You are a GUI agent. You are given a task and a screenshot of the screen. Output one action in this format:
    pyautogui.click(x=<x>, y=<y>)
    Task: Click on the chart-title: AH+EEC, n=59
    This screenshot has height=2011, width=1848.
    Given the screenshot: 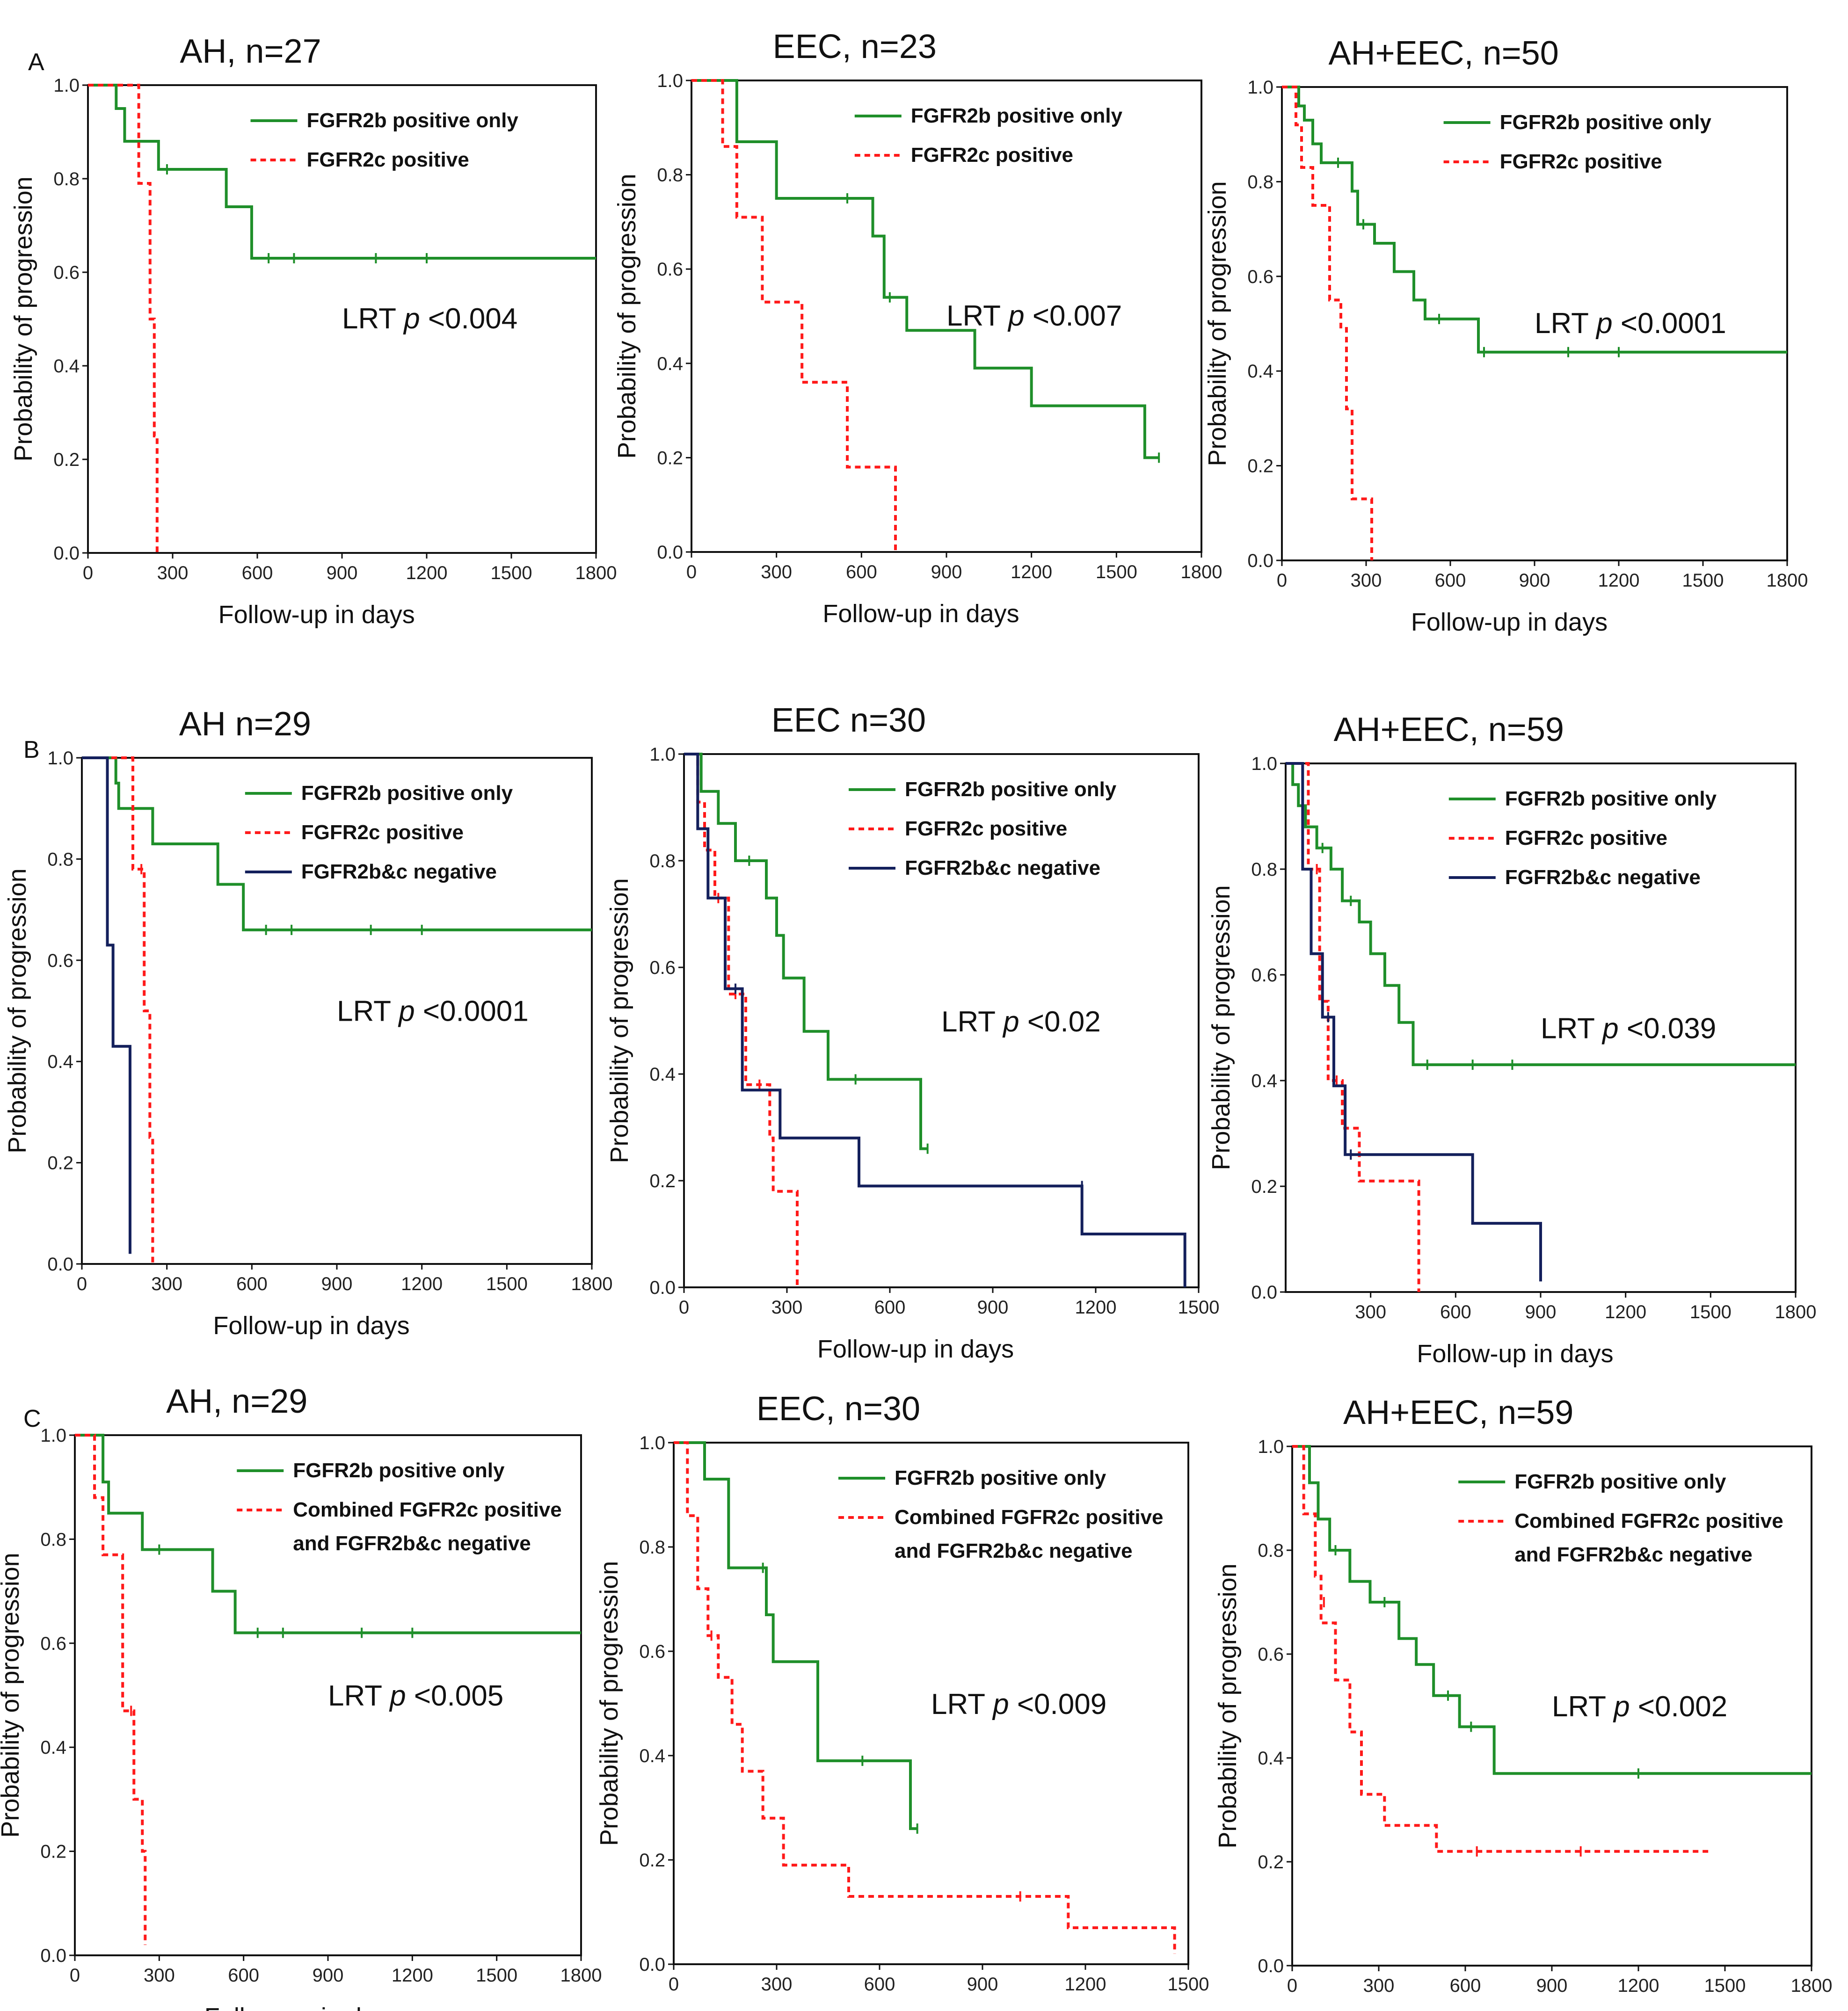 What is the action you would take?
    pyautogui.click(x=1458, y=1412)
    